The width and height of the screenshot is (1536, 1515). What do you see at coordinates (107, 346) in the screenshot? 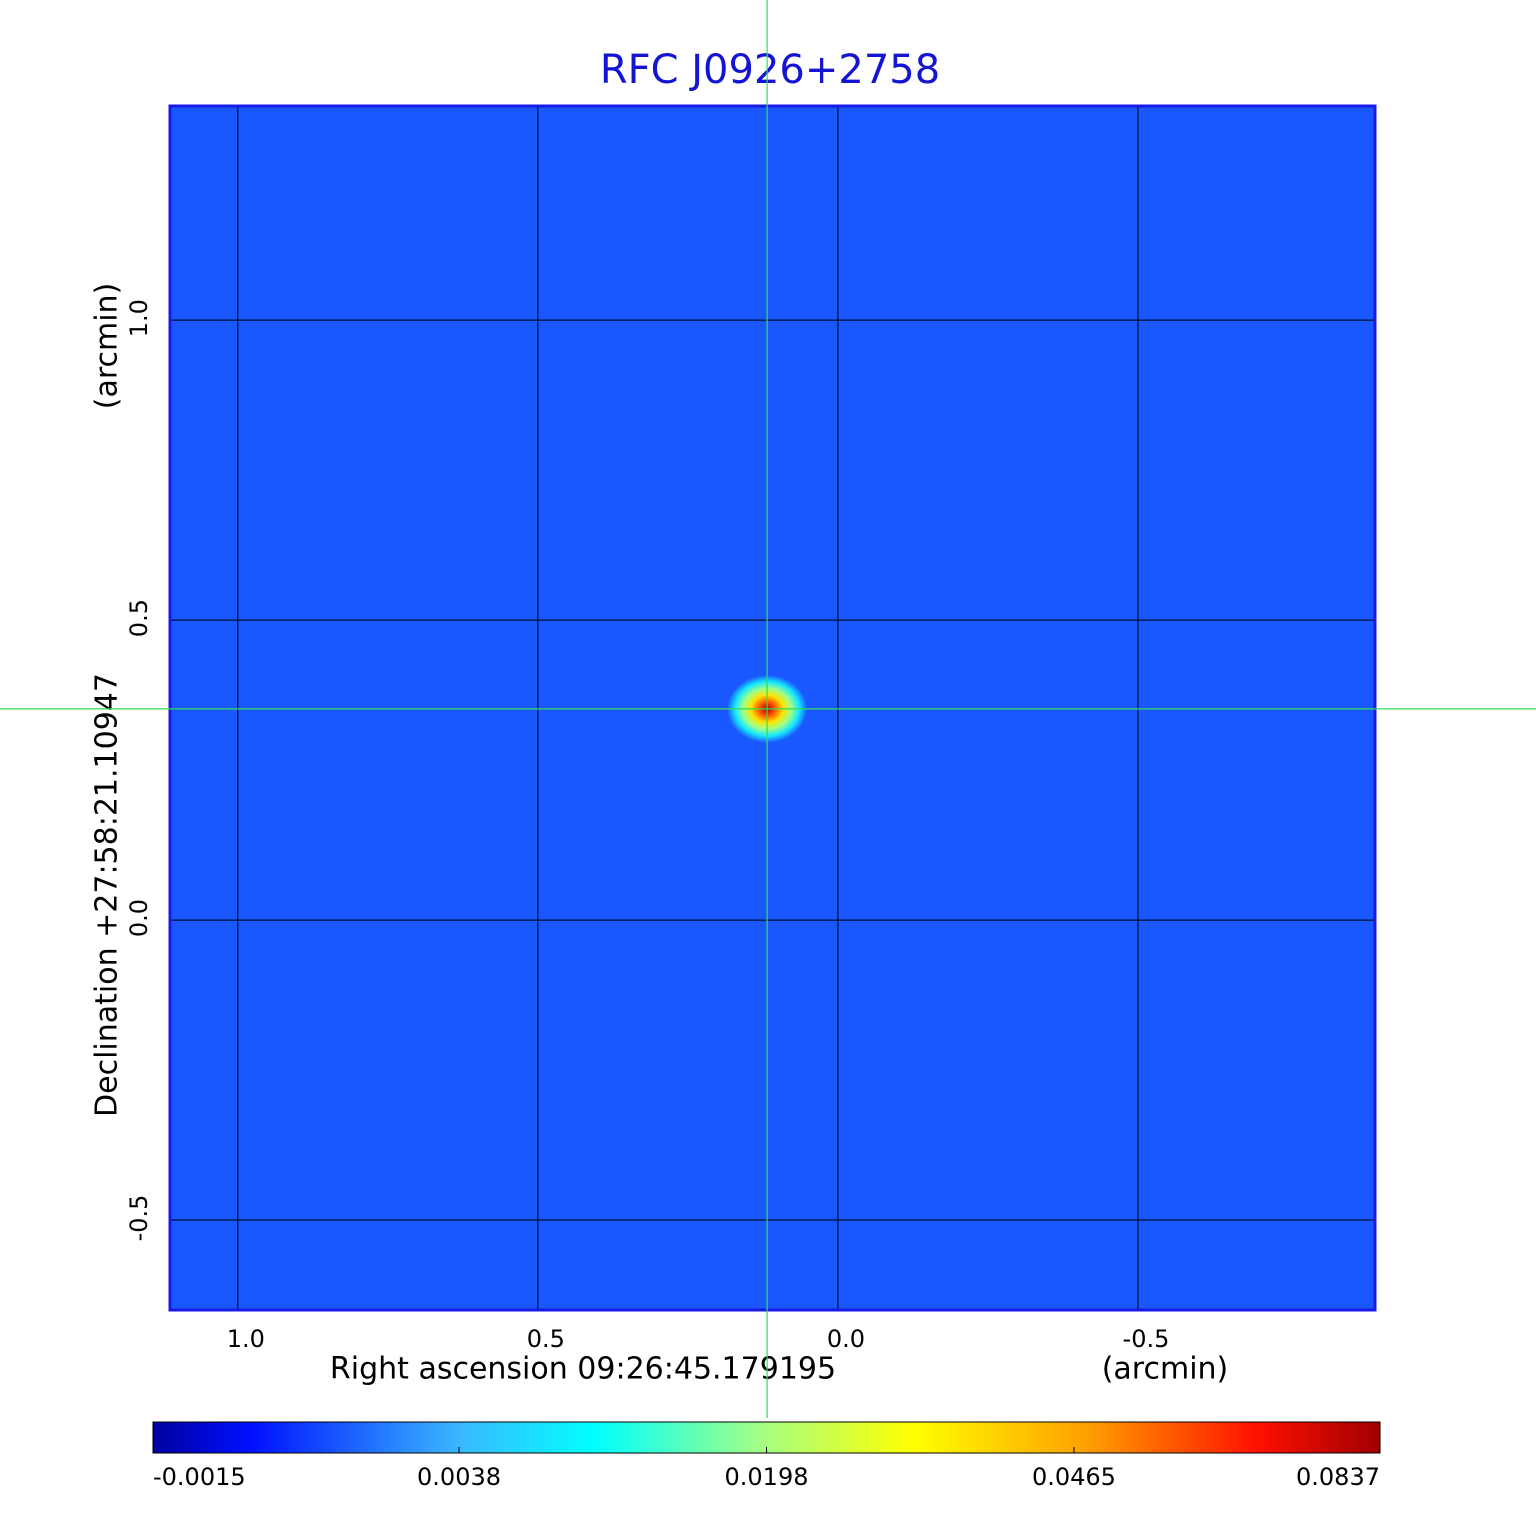
I see `y-axis-unit: (arcmin)` at bounding box center [107, 346].